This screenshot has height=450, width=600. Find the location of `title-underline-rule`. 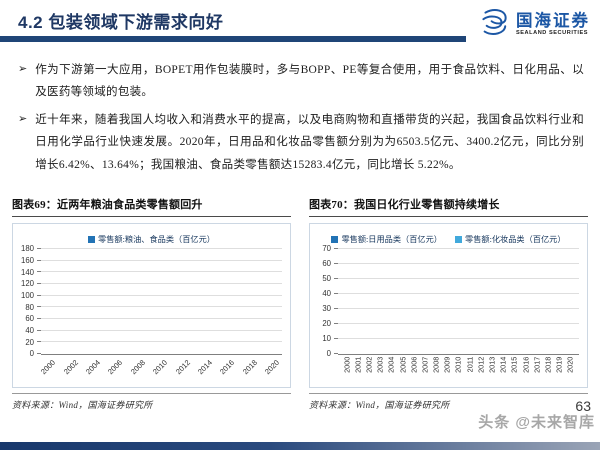

title-underline-rule is located at coordinates (233, 39).